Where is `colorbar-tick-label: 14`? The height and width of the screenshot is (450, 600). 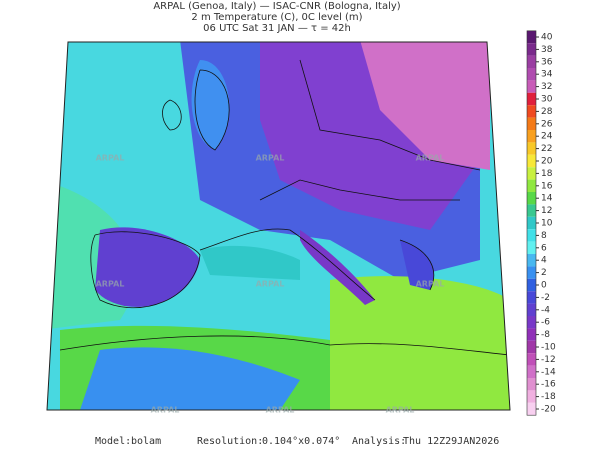
colorbar-tick-label: 14 is located at coordinates (547, 199).